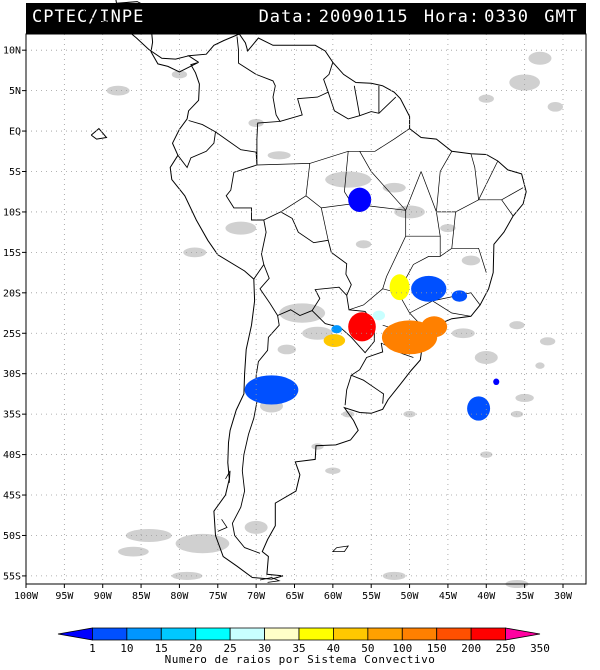 The image size is (600, 670). Describe the element at coordinates (12, 334) in the screenshot. I see `lat-label: 25S` at that location.